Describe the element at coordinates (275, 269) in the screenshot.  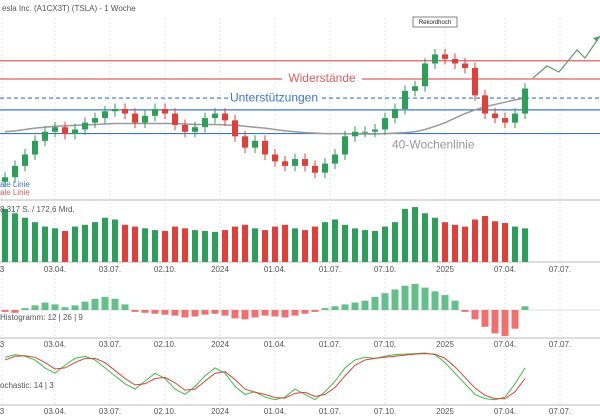
I see `x-tick-label: 01.04.` at that location.